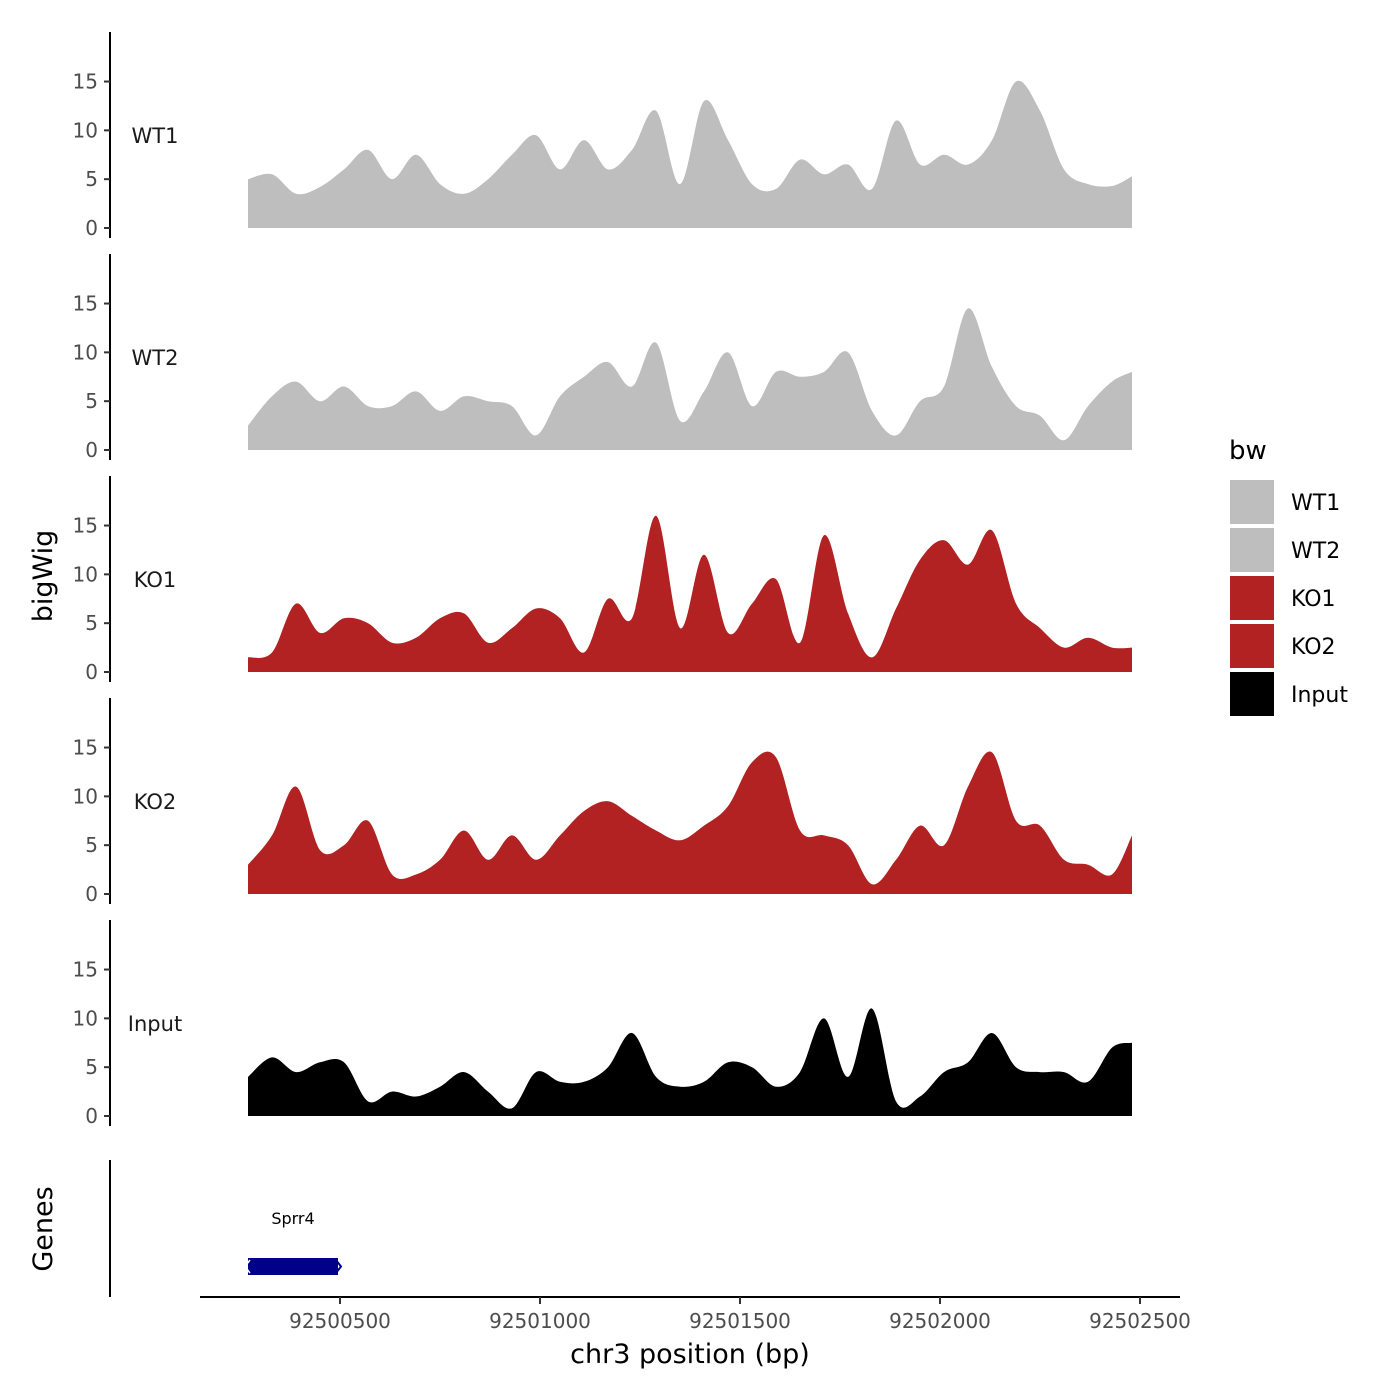  I want to click on legend-key-ko1, so click(1252, 598).